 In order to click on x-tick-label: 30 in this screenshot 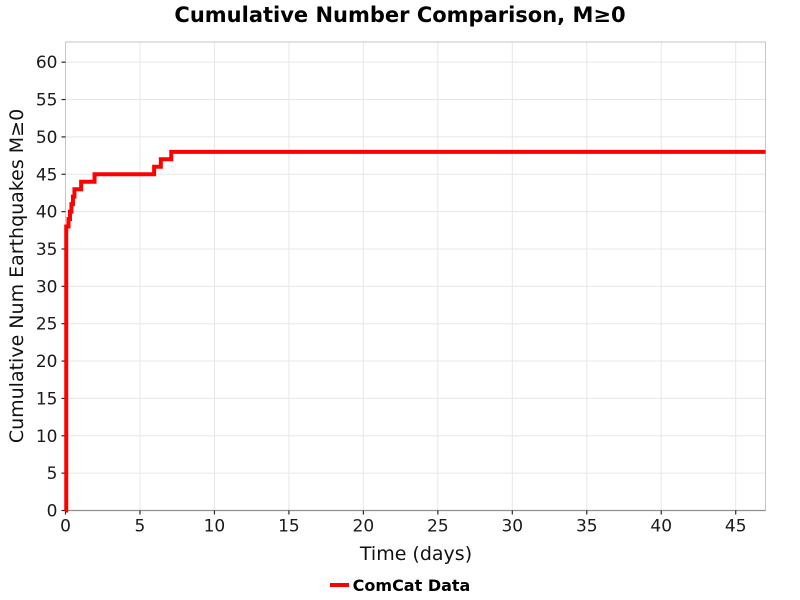, I will do `click(512, 527)`.